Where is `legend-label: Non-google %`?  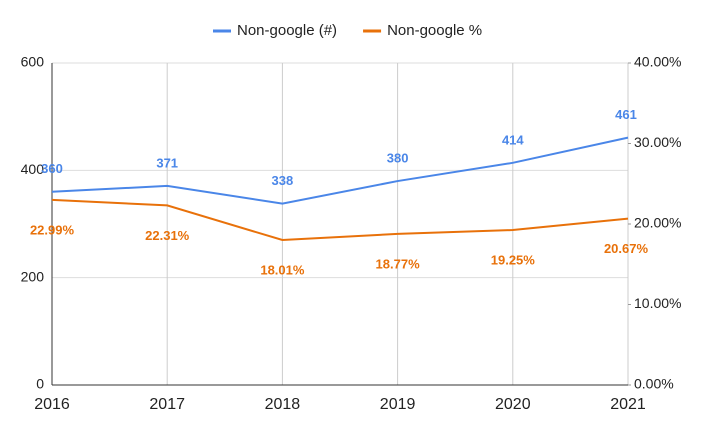 legend-label: Non-google % is located at coordinates (434, 30).